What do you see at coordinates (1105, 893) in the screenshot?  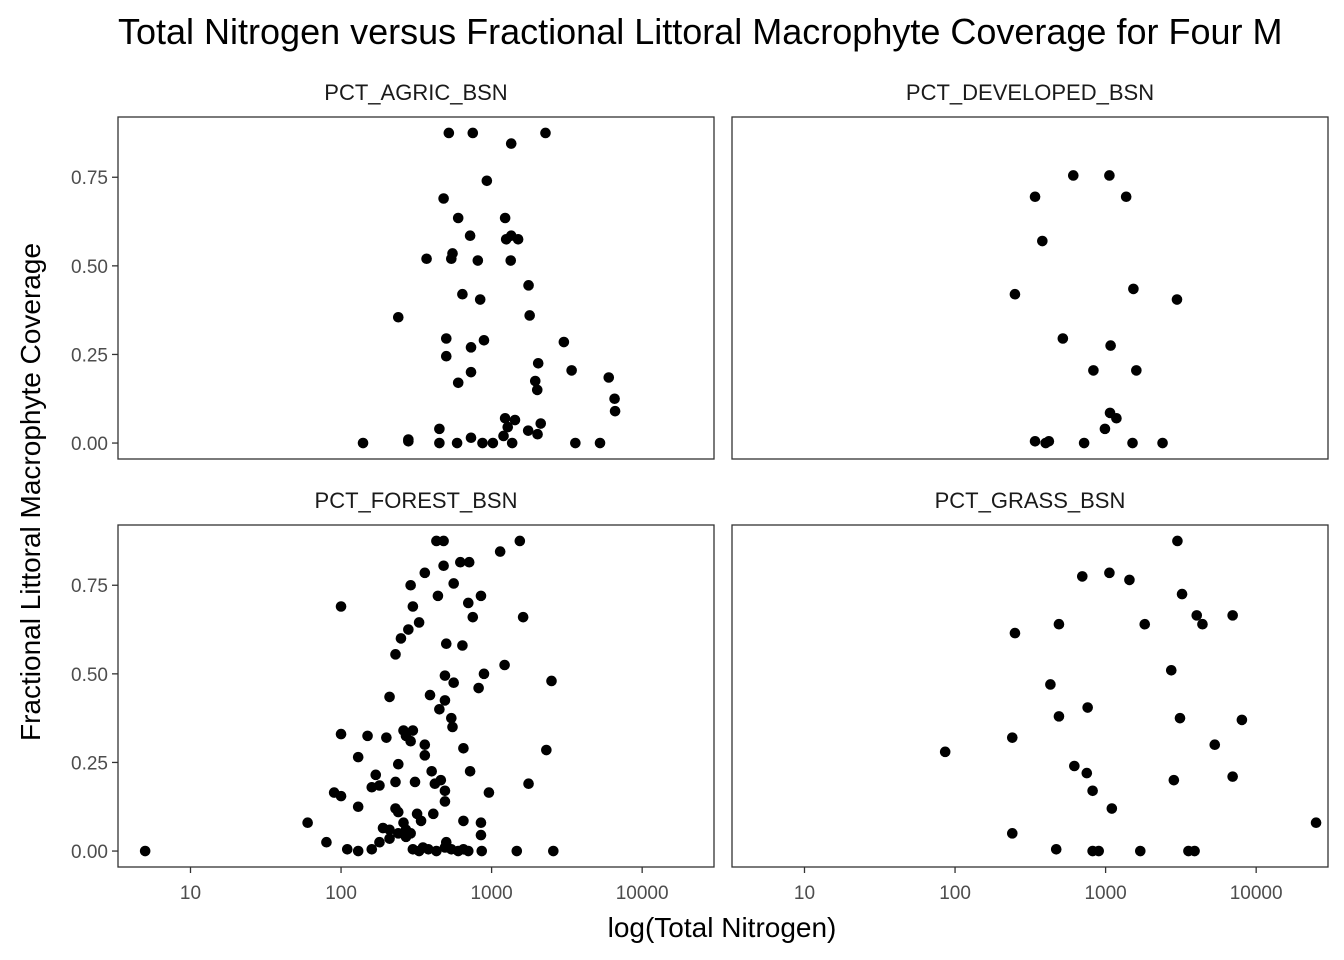 I see `x-tick-label: 1000` at bounding box center [1105, 893].